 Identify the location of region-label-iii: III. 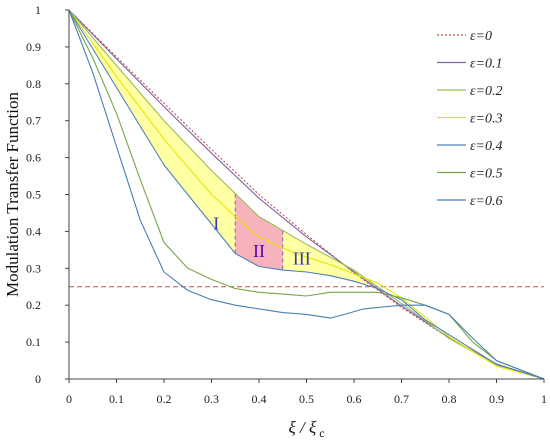
(302, 259).